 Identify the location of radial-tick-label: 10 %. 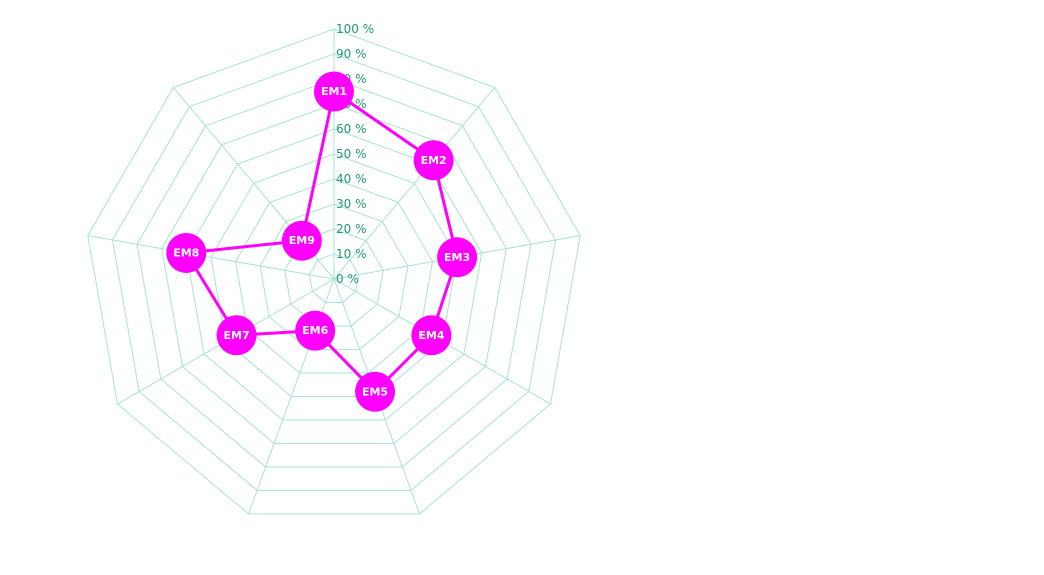
(351, 254).